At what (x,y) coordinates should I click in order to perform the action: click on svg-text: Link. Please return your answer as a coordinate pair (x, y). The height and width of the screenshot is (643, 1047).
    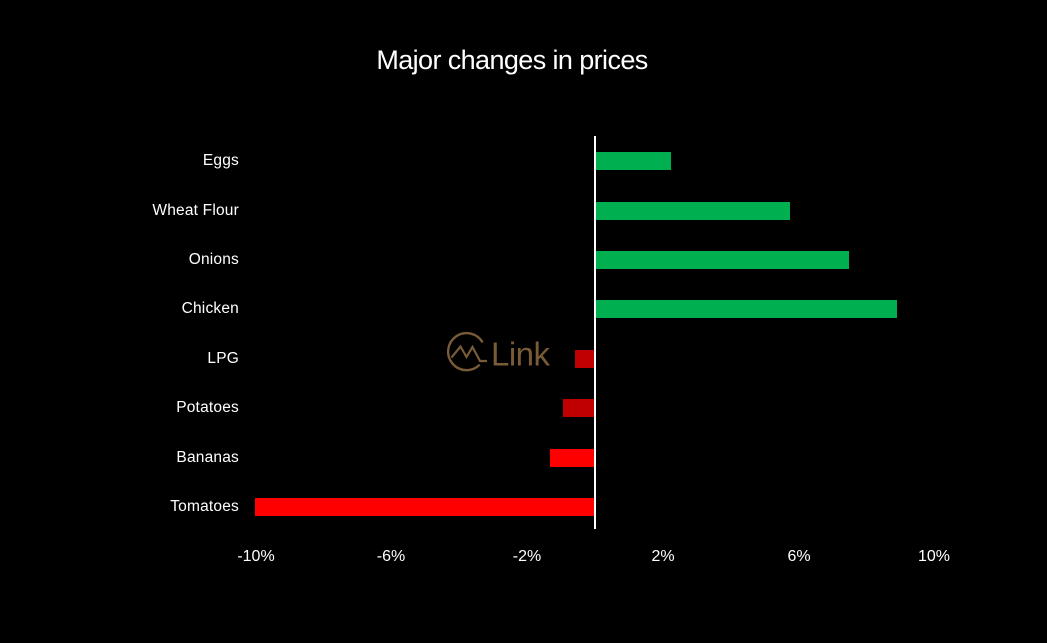
    Looking at the image, I should click on (521, 354).